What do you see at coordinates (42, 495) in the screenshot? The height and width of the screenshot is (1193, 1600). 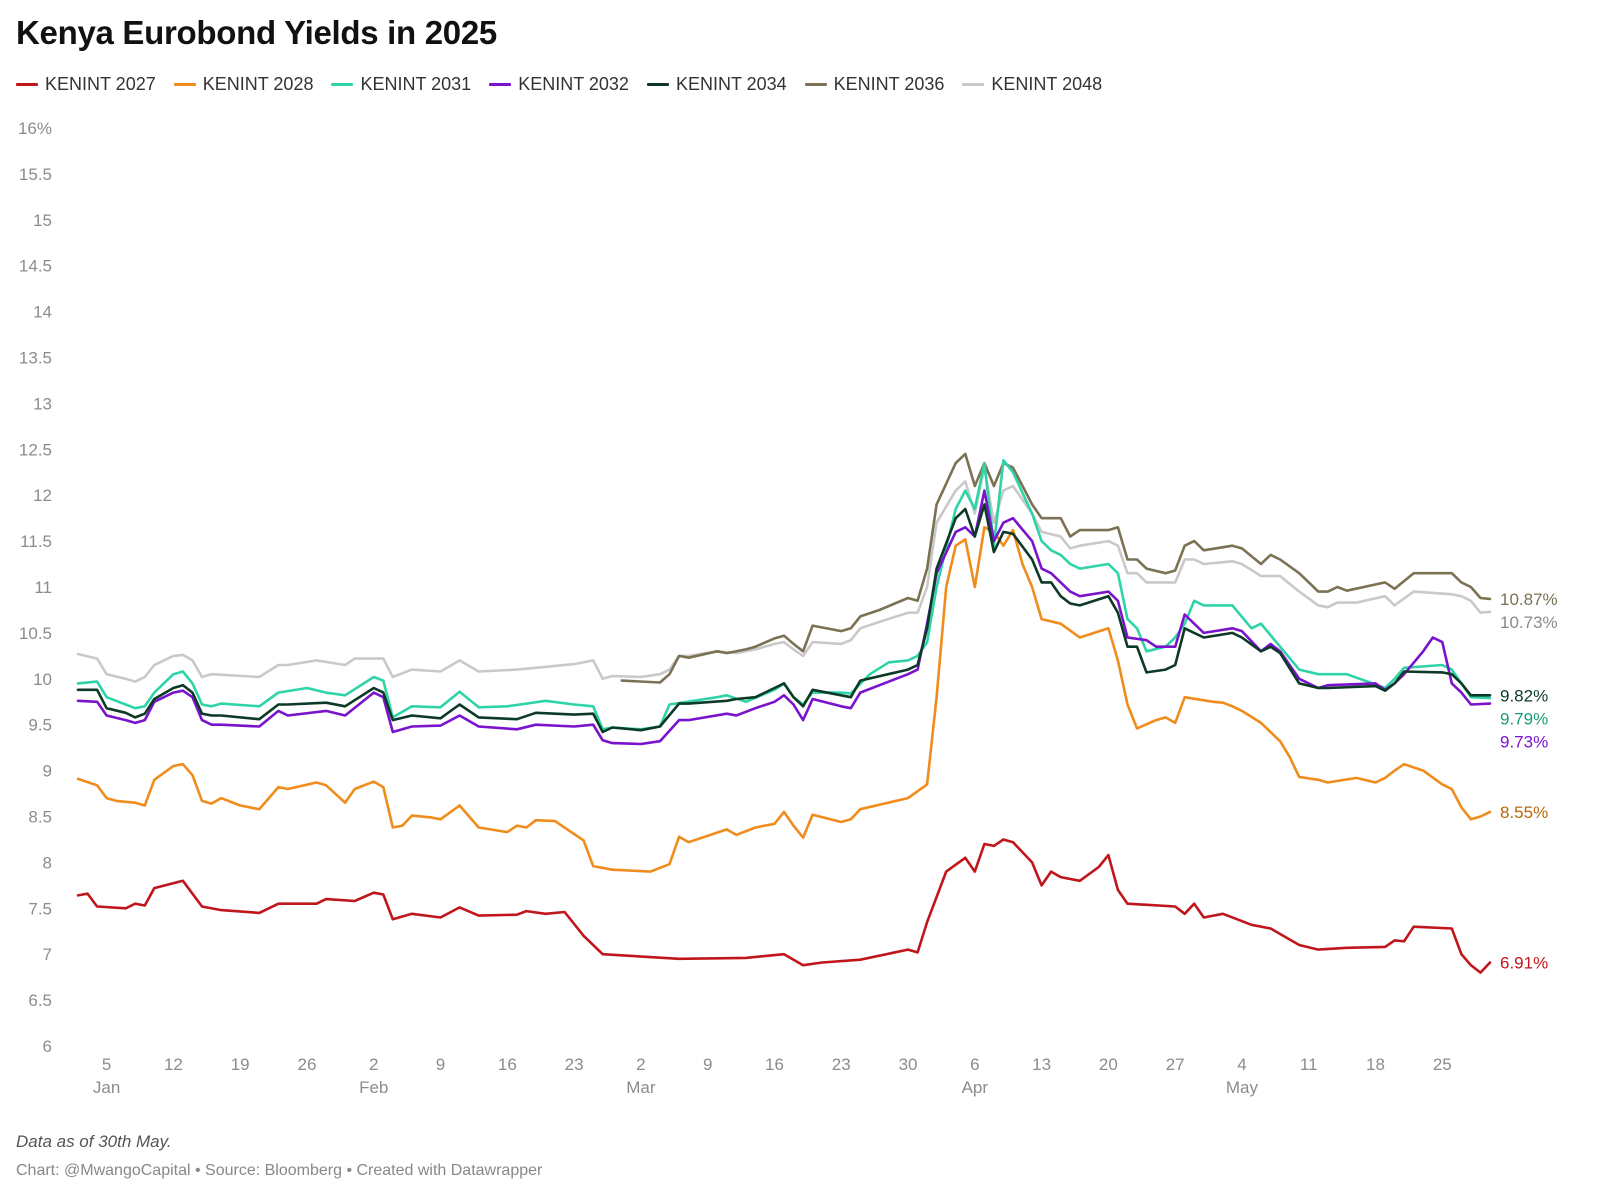 I see `y-tick-label: 12` at bounding box center [42, 495].